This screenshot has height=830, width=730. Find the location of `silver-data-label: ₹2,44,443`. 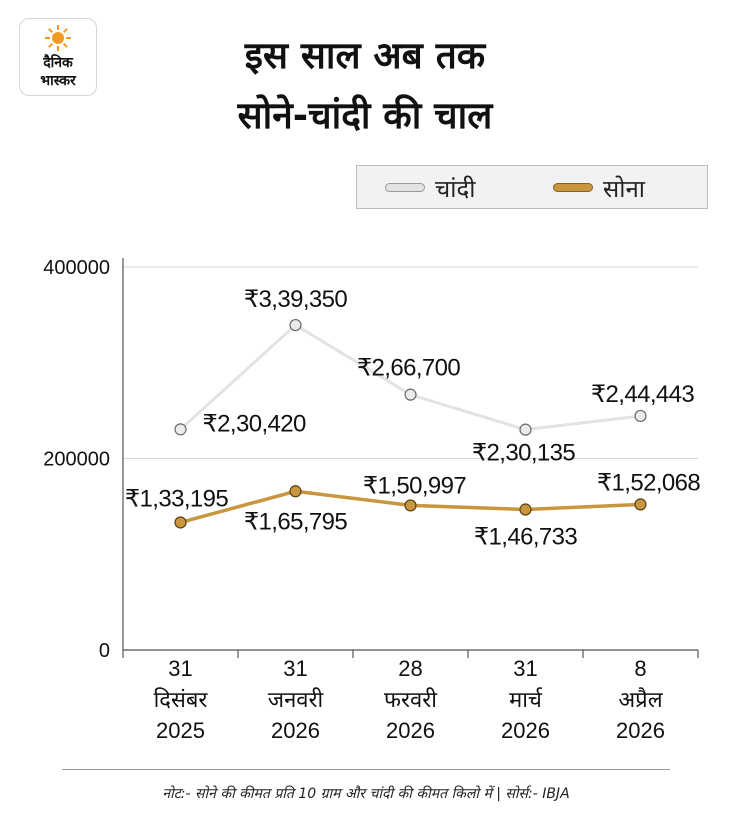

silver-data-label: ₹2,44,443 is located at coordinates (643, 394).